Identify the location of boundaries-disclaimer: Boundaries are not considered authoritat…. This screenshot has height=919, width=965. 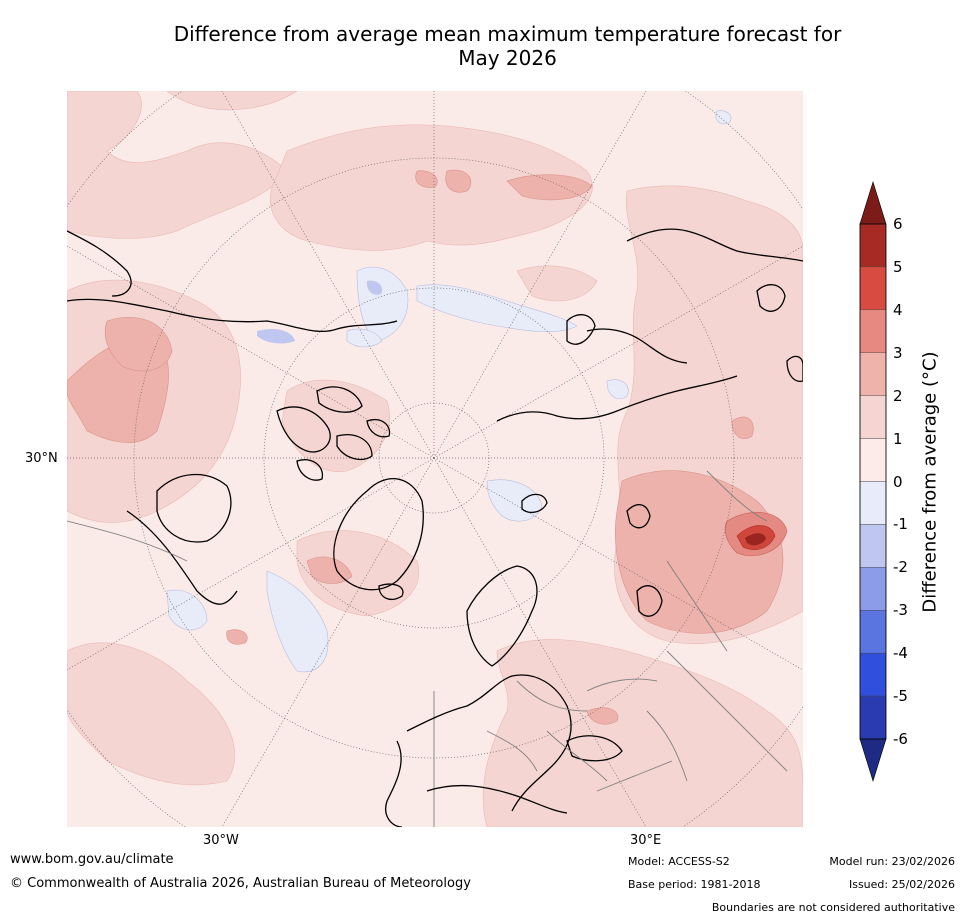
(833, 907).